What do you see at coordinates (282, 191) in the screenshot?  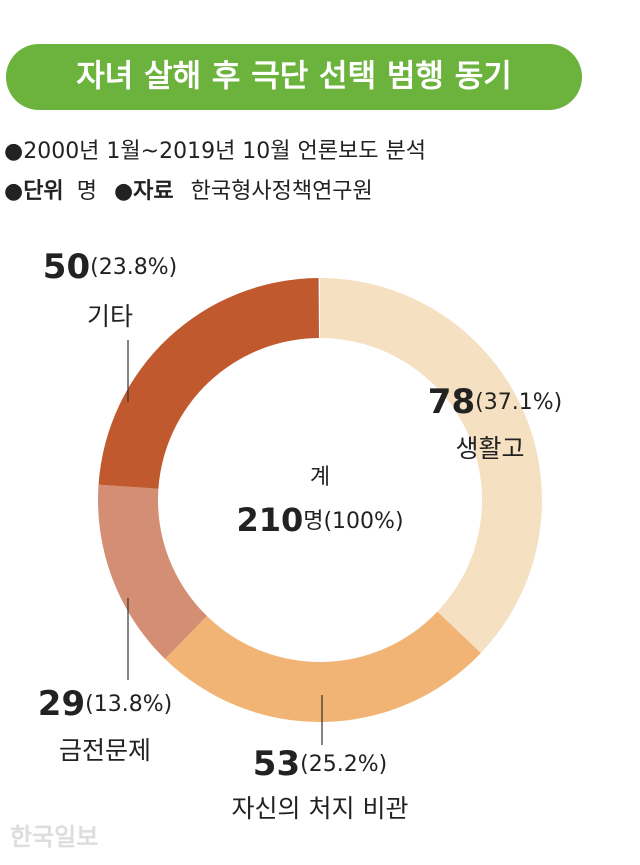 I see `source: 한국형사정책연구원` at bounding box center [282, 191].